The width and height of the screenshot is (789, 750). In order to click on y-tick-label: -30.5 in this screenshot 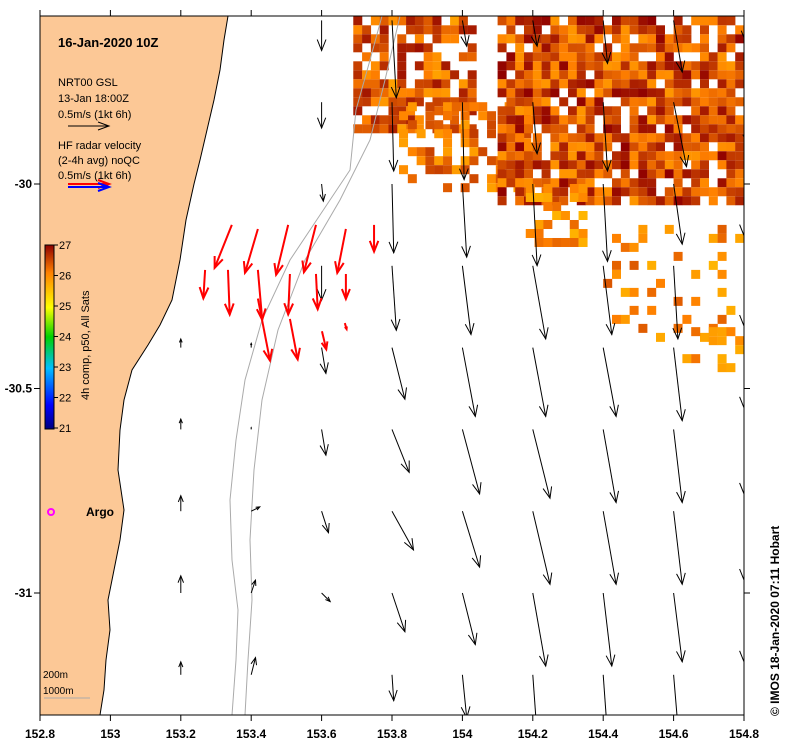, I will do `click(19, 389)`.